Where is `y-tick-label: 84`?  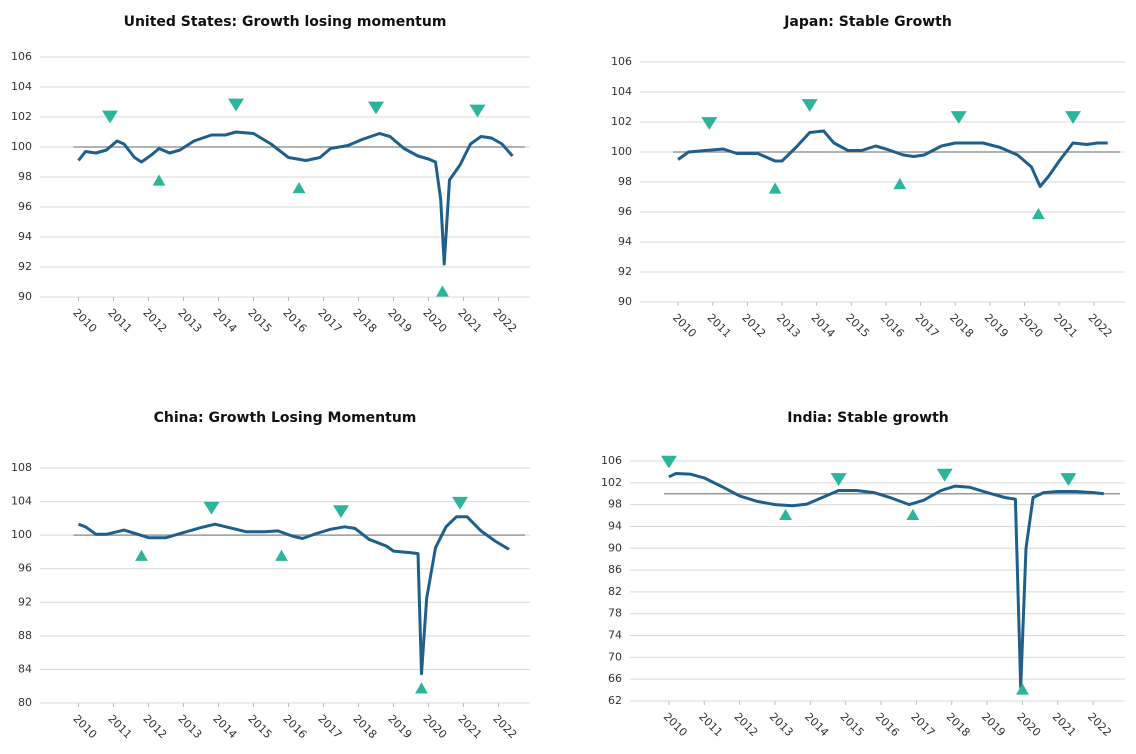 y-tick-label: 84 is located at coordinates (25, 668).